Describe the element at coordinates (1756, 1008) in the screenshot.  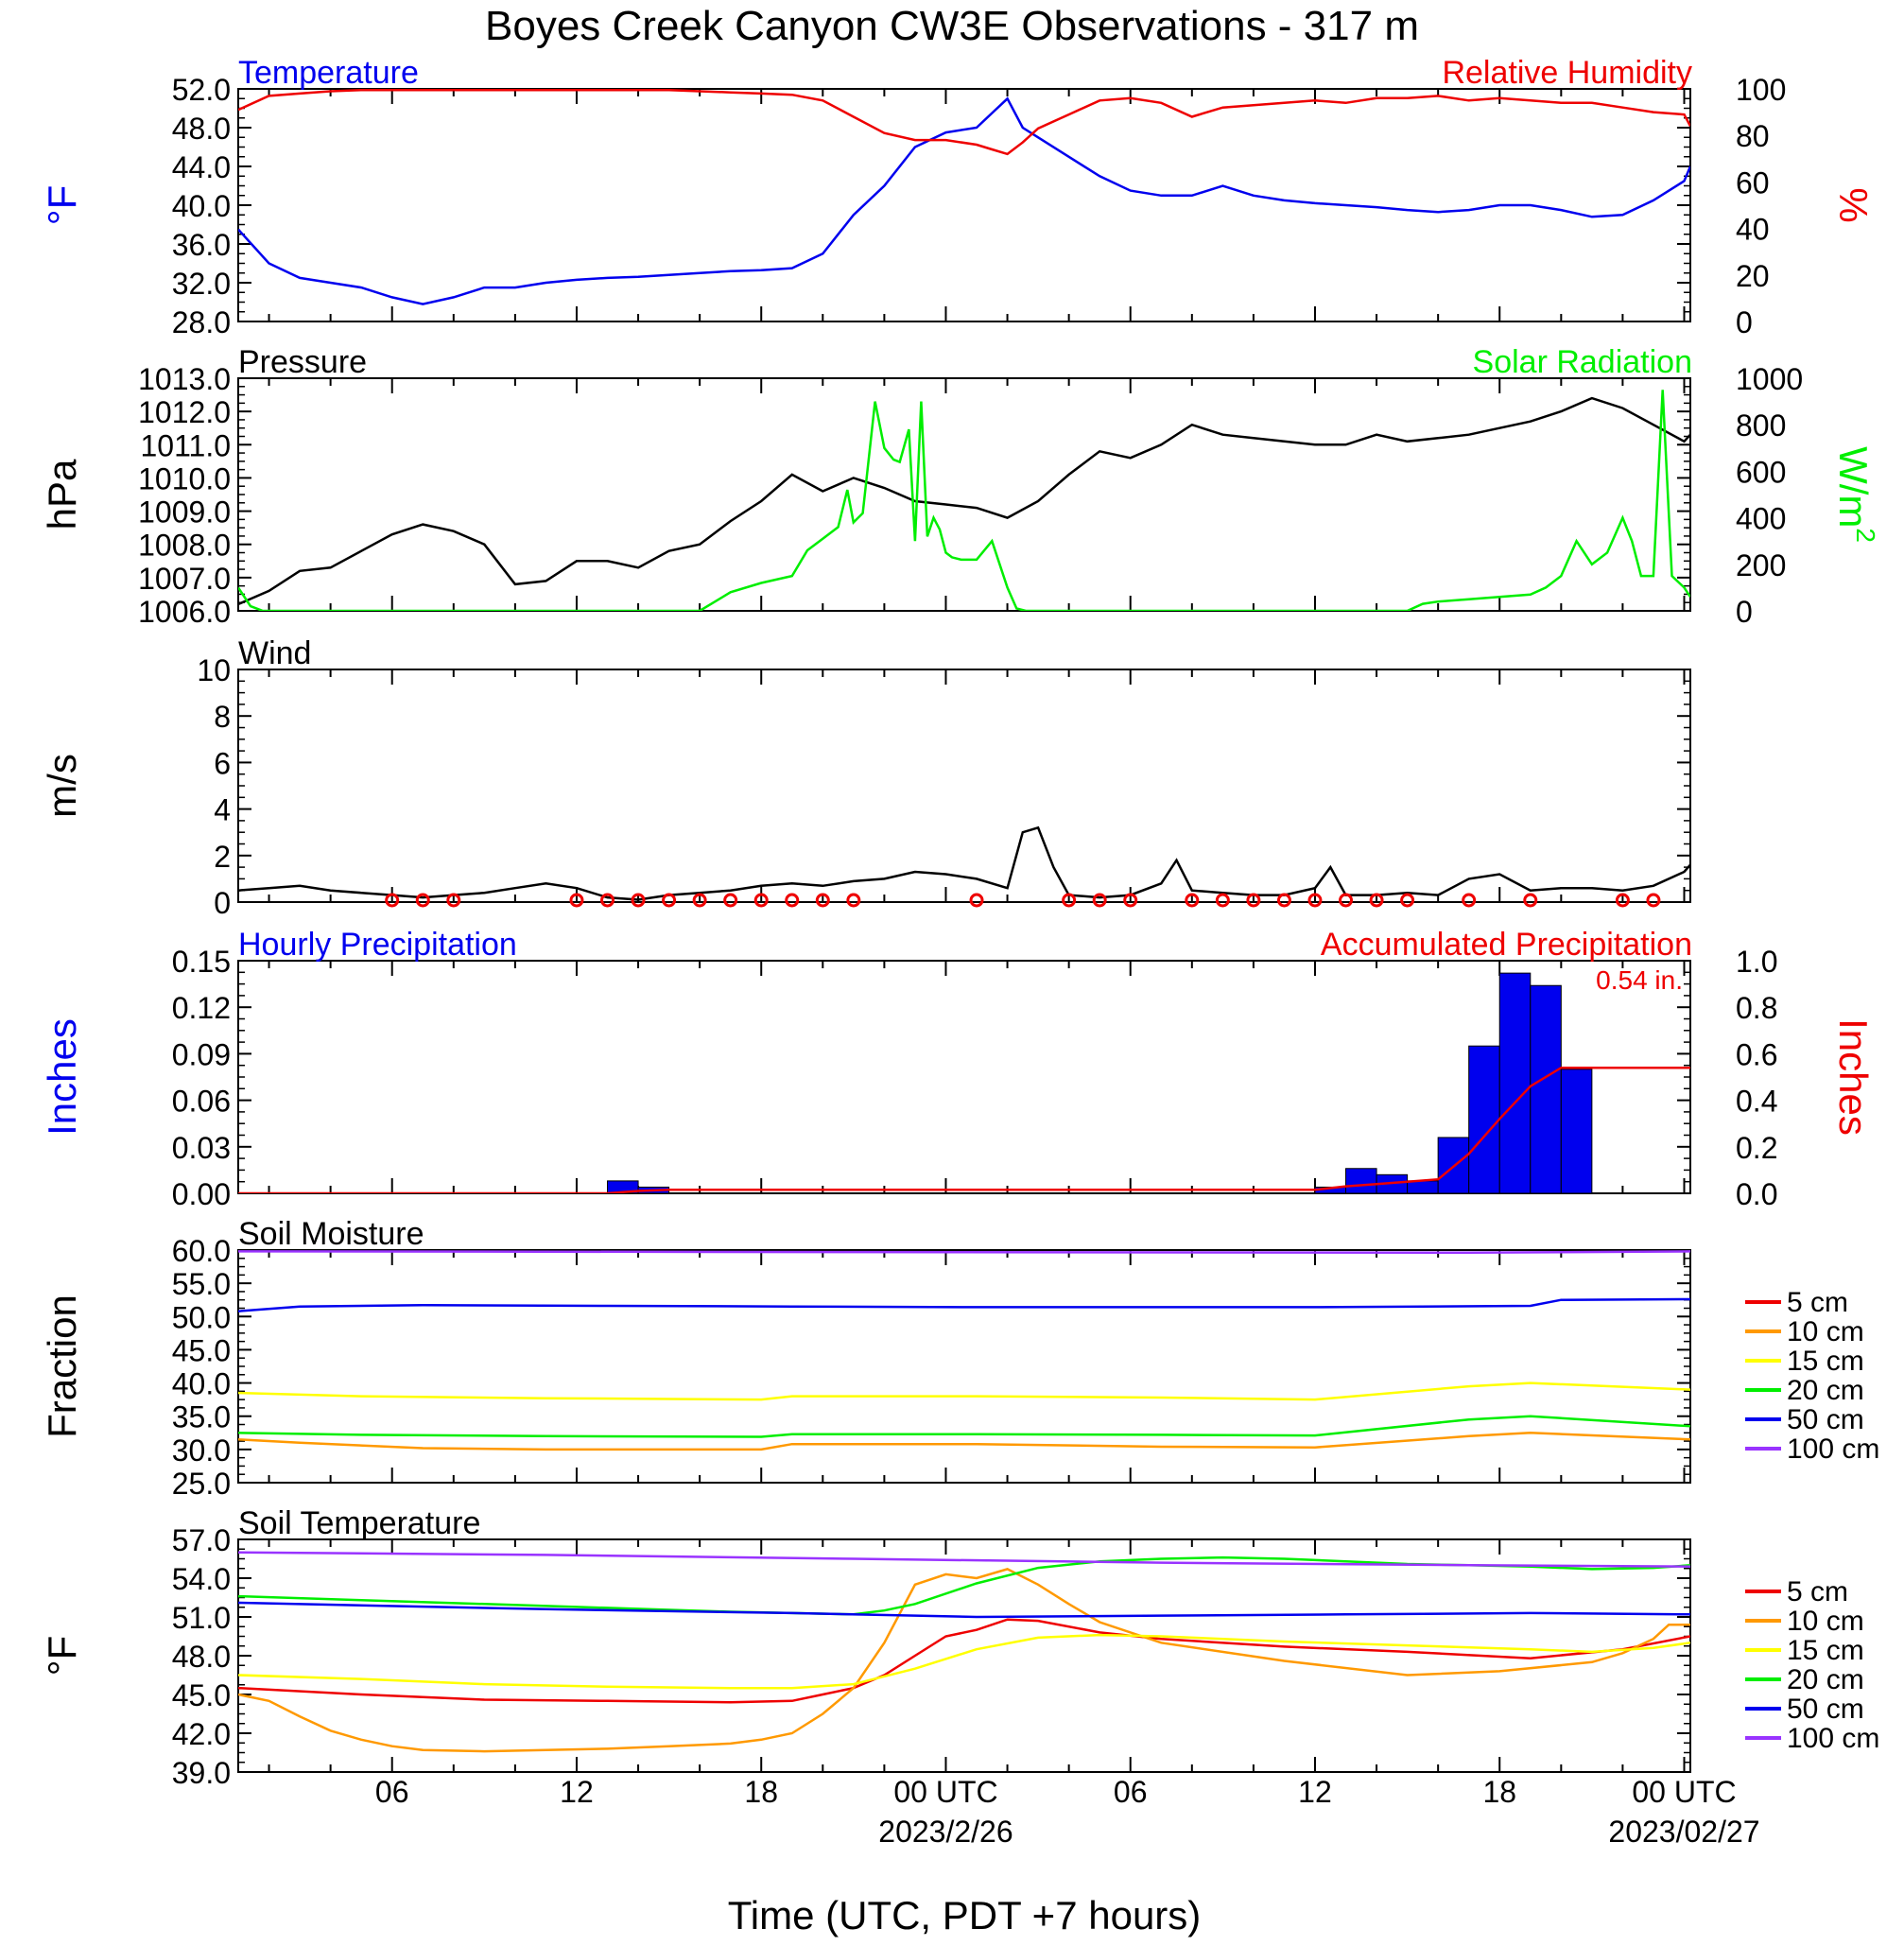
I see `y-right-tick-label: 0.8` at that location.